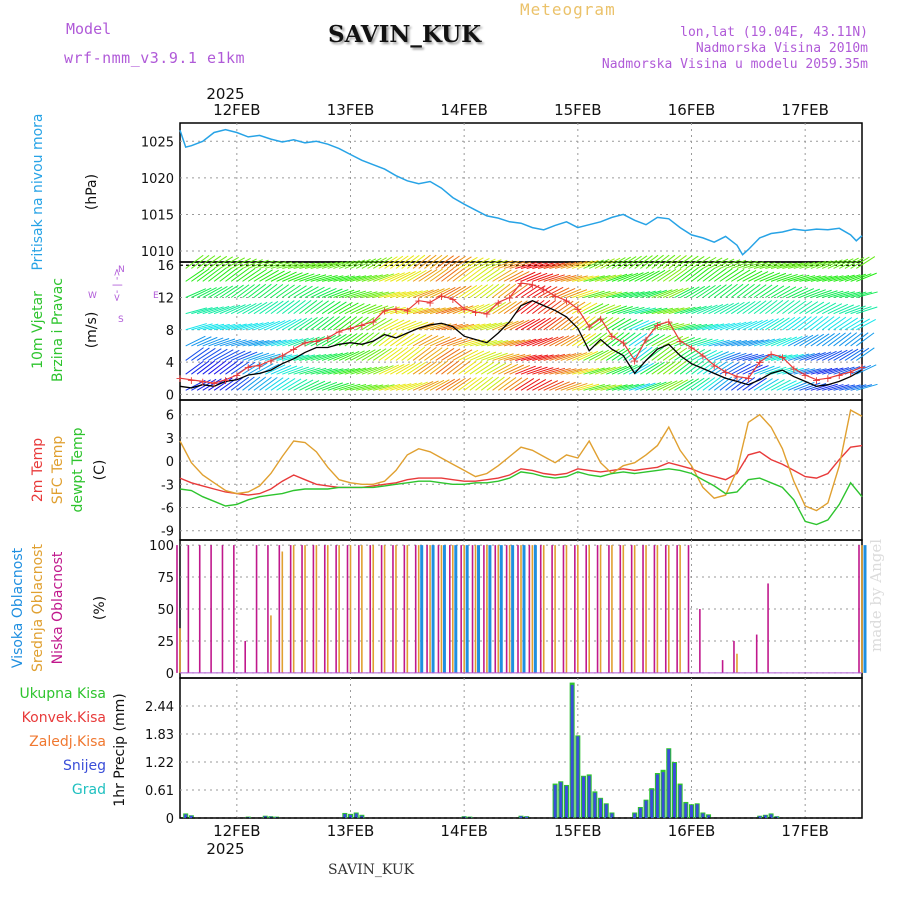 This screenshot has height=900, width=900. What do you see at coordinates (170, 395) in the screenshot?
I see `y-tick-label: 0` at bounding box center [170, 395].